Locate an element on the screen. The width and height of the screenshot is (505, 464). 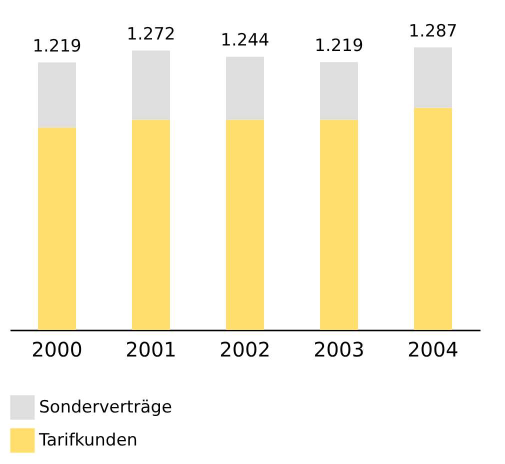
x-tick-label: 2001 is located at coordinates (151, 350).